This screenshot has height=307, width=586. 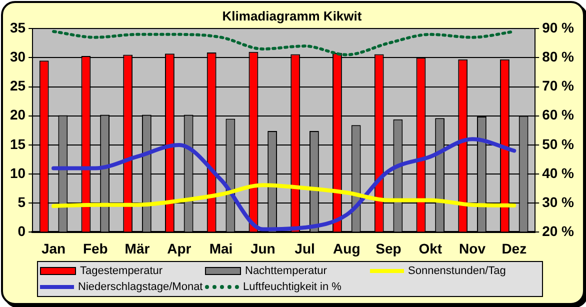 What do you see at coordinates (558, 202) in the screenshot?
I see `y2-tick-label: 30 %` at bounding box center [558, 202].